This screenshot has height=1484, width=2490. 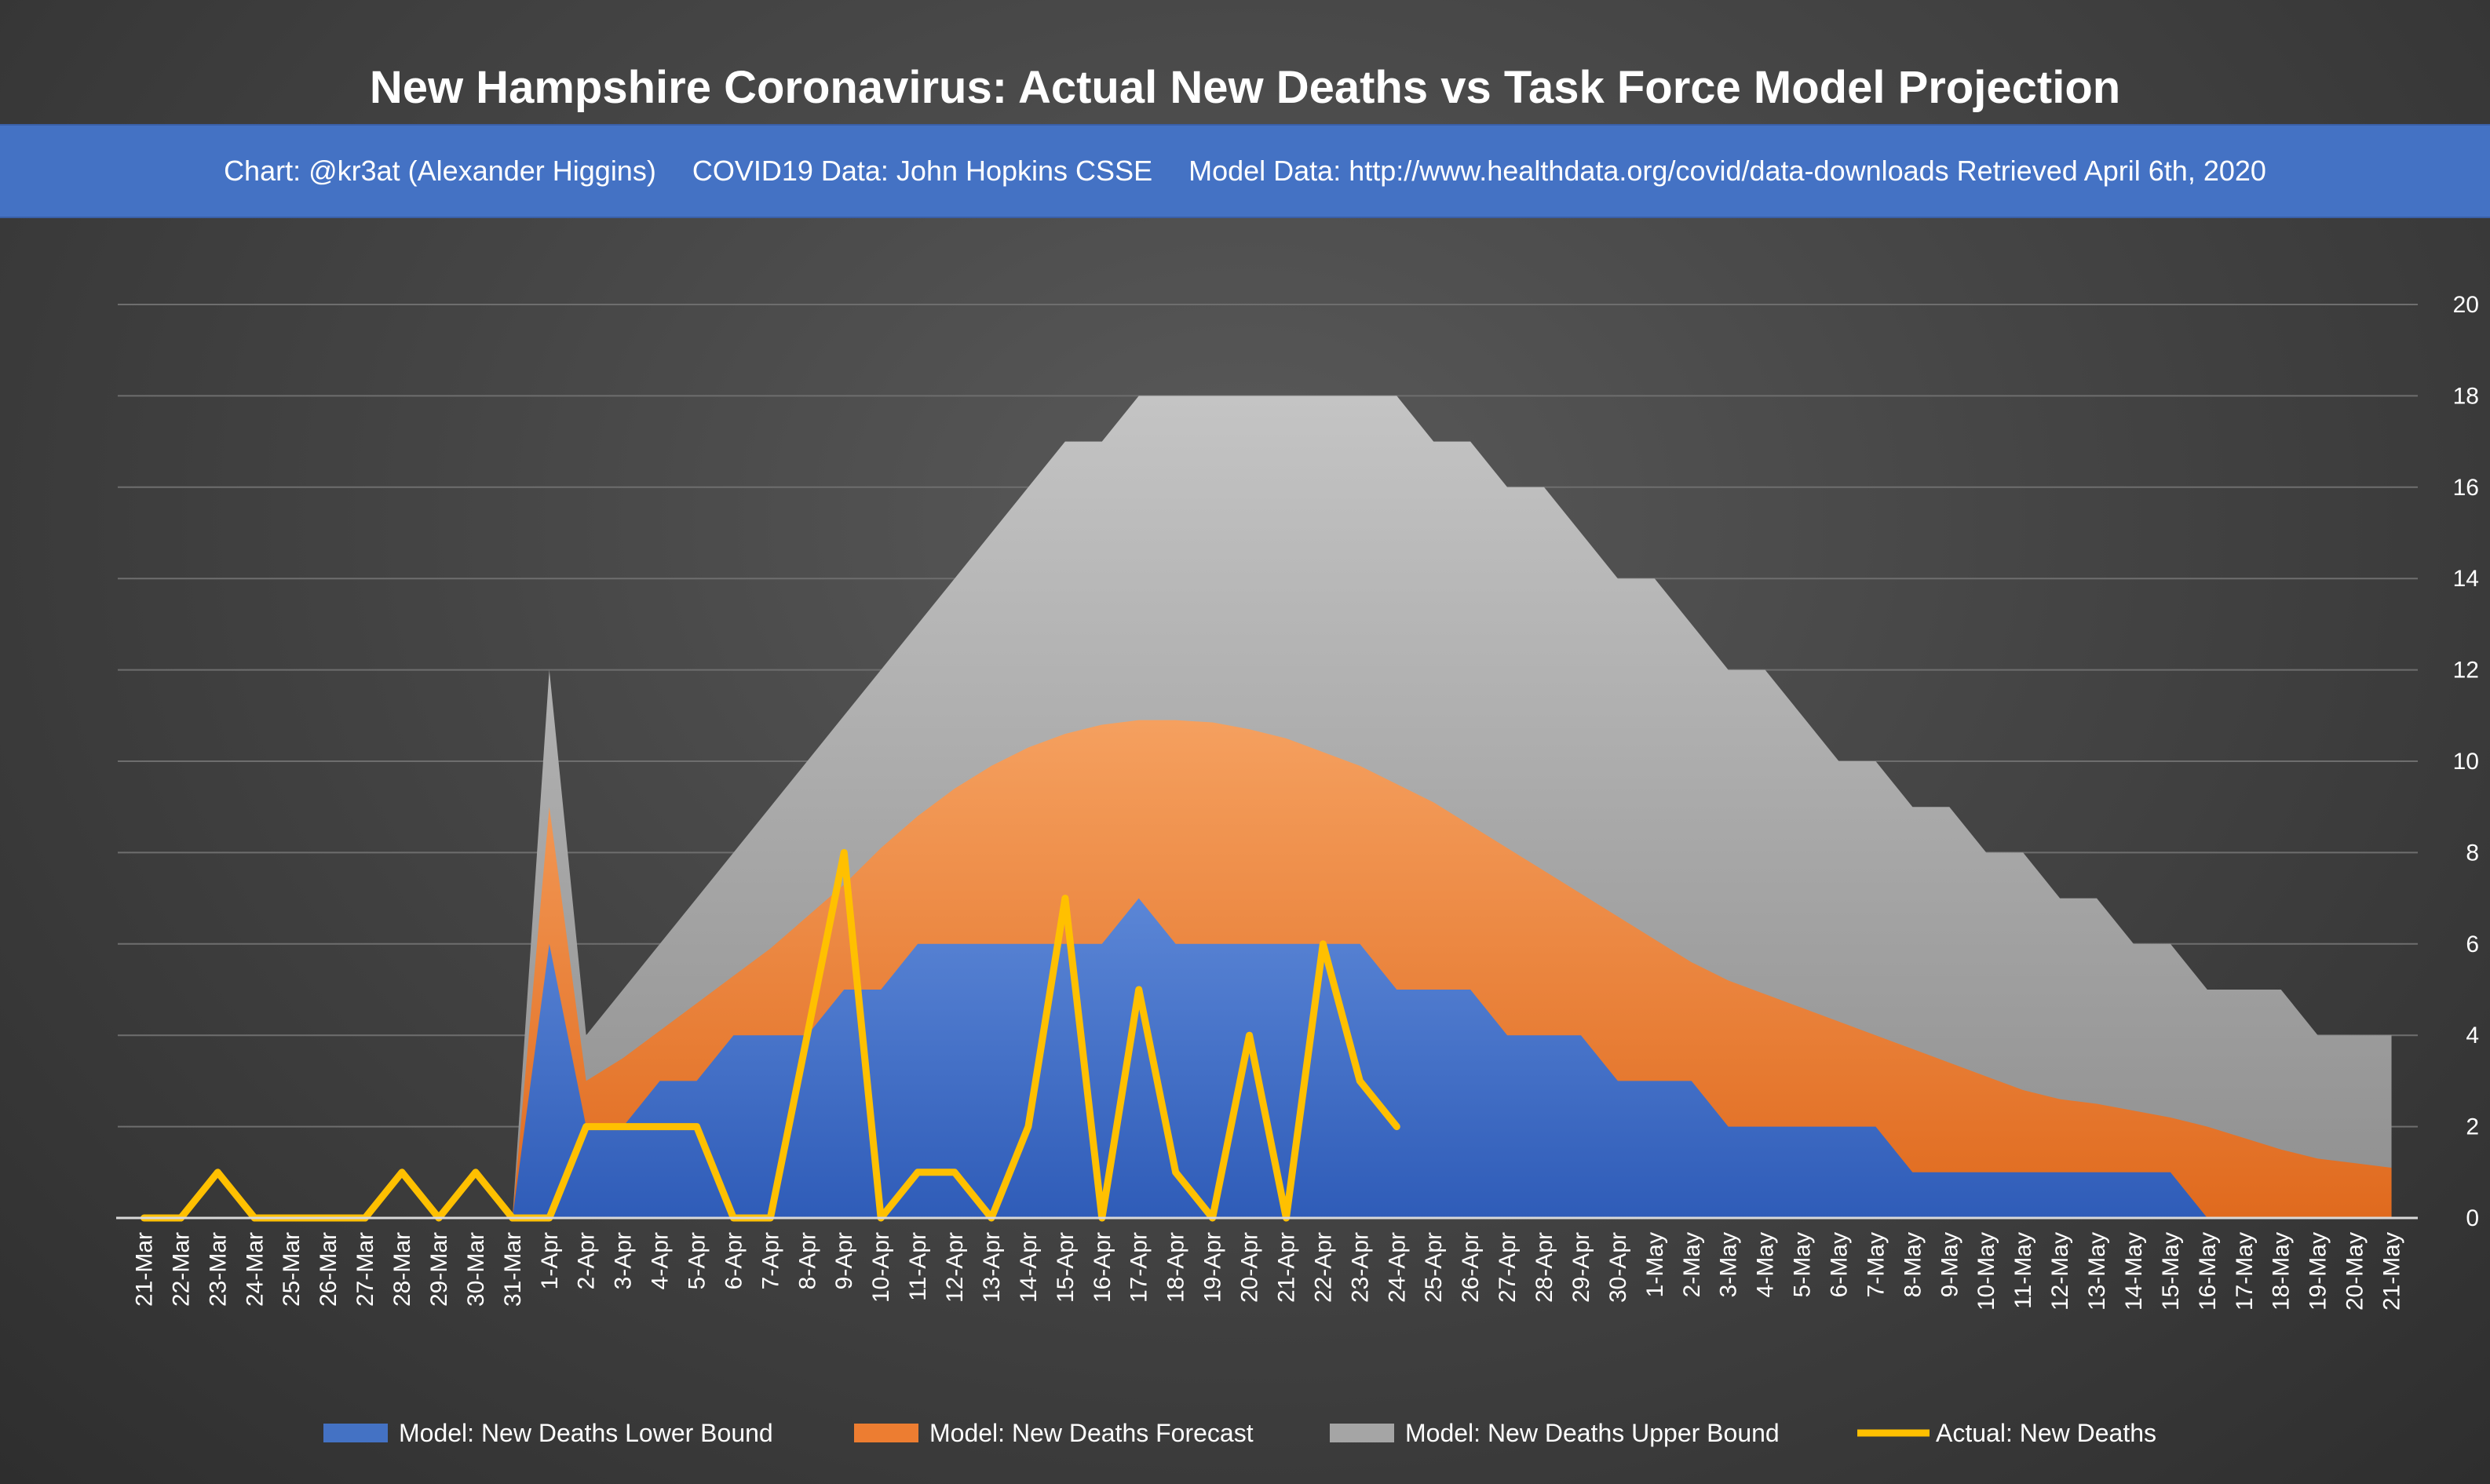 What do you see at coordinates (1066, 1267) in the screenshot?
I see `x-tick-label: 15-Apr` at bounding box center [1066, 1267].